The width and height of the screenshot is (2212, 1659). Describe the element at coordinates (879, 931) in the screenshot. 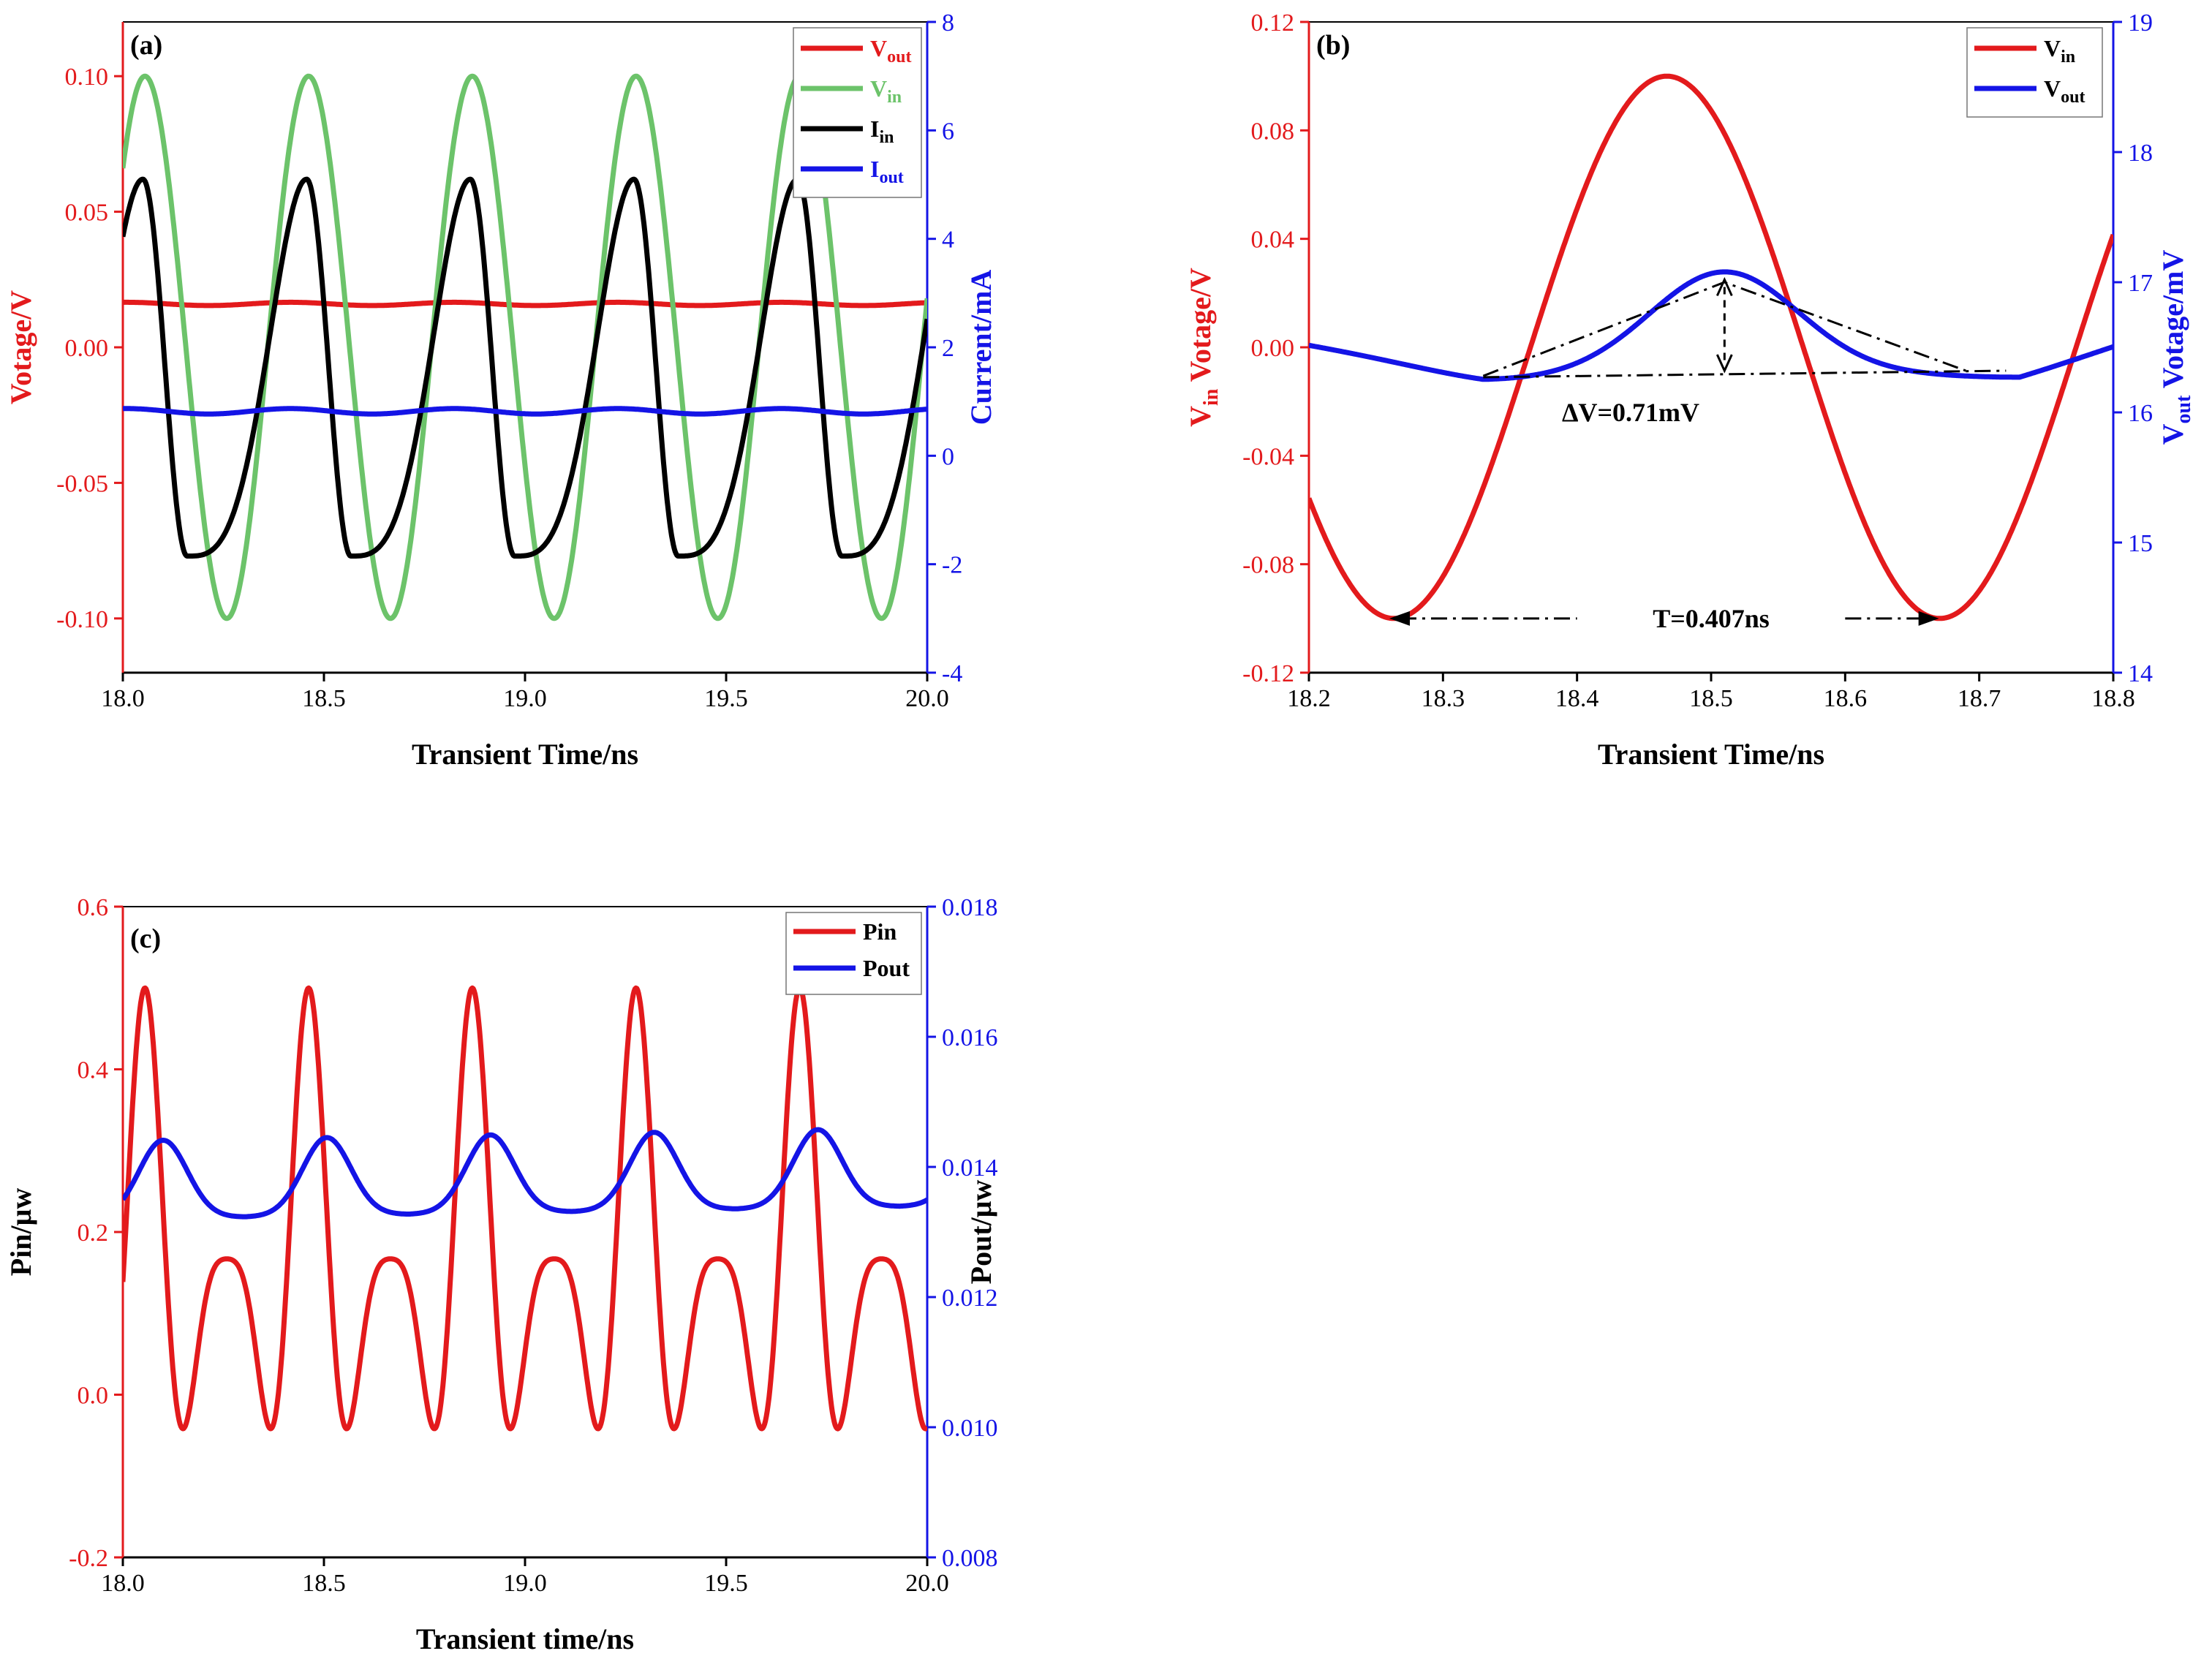

I see `legend-label: Pin` at that location.